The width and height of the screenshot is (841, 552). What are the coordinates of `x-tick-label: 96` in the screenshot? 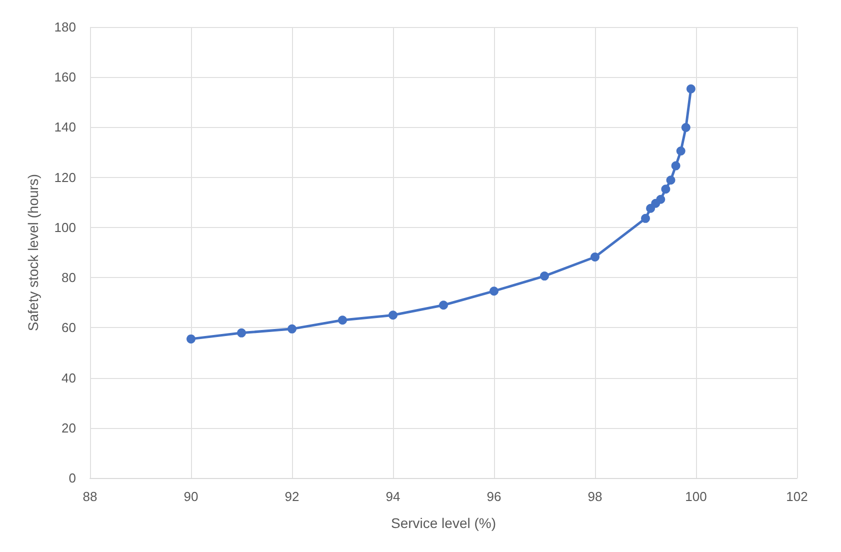 It's located at (494, 496).